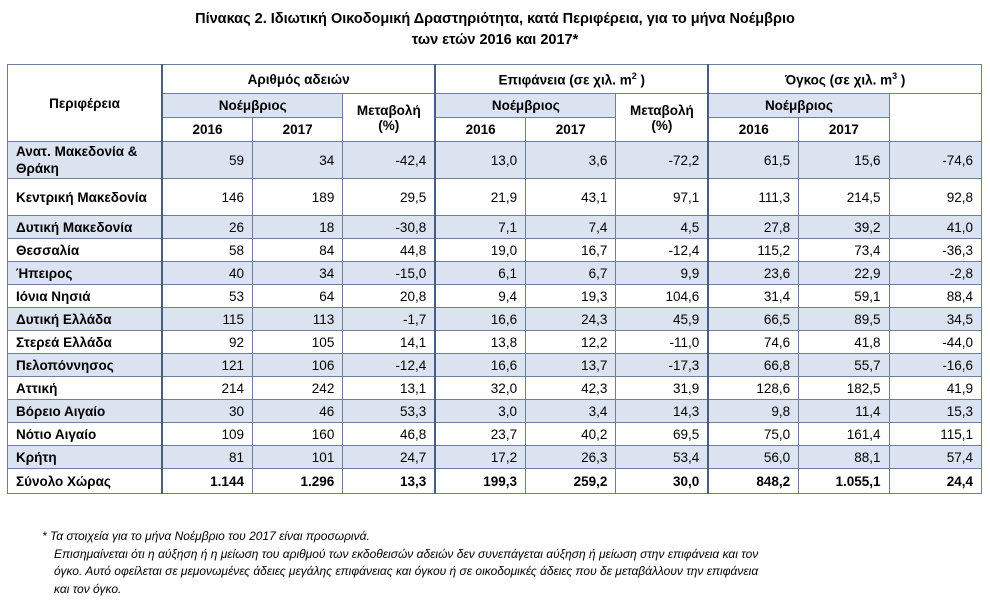 The width and height of the screenshot is (990, 607). Describe the element at coordinates (207, 365) in the screenshot. I see `cell-p16: 121` at that location.